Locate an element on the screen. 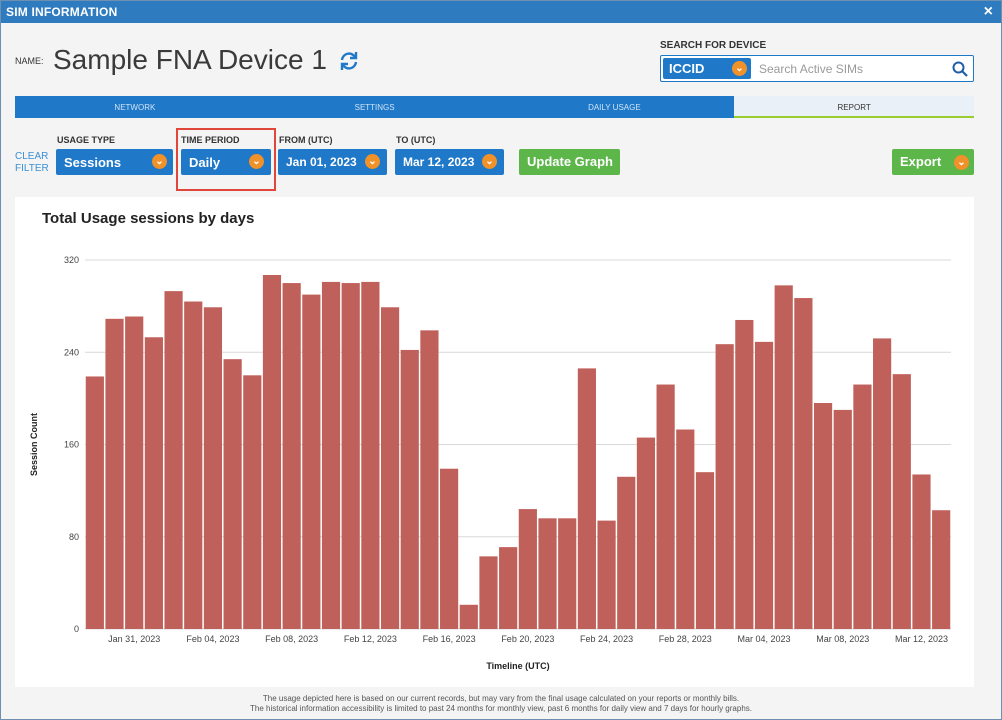 Image resolution: width=1002 pixels, height=720 pixels. x-tick-label: Feb 16, 2023 is located at coordinates (449, 639).